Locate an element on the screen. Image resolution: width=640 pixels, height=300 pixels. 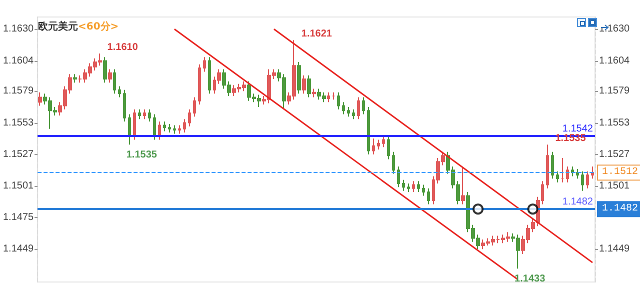
y2-tick-label: 1.1553 is located at coordinates (614, 122).